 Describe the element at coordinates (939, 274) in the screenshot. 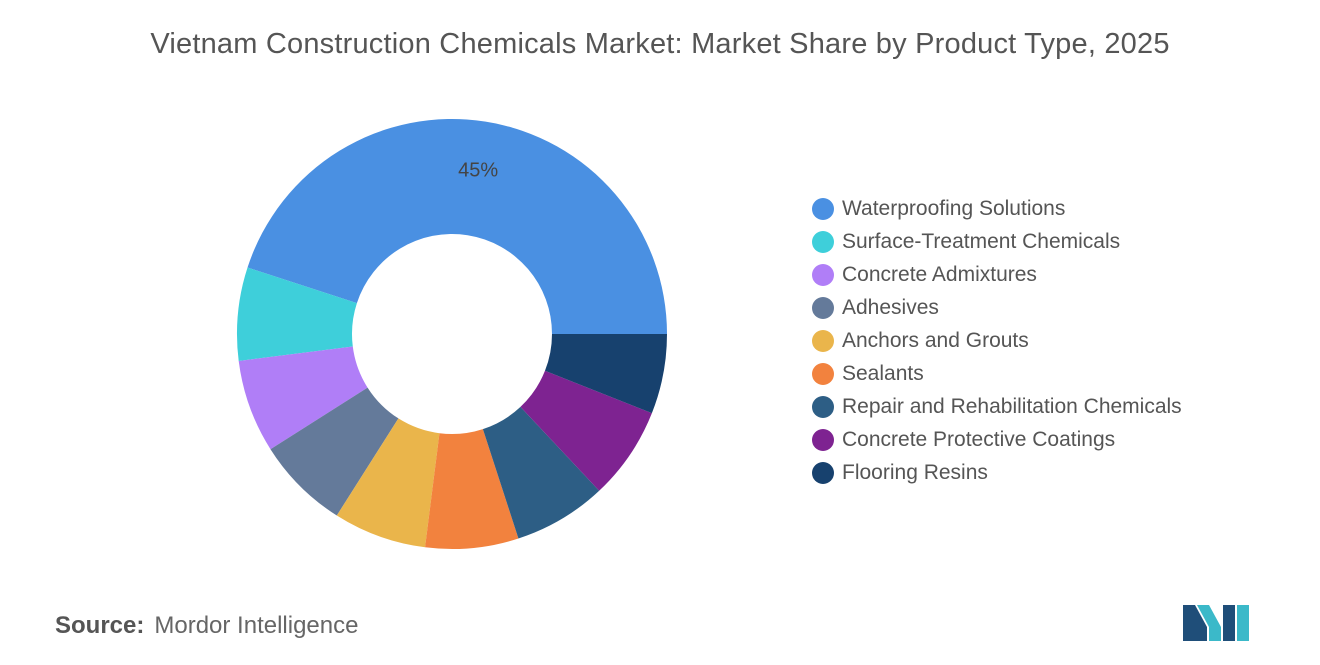

I see `legend-label: Concrete Admixtures` at that location.